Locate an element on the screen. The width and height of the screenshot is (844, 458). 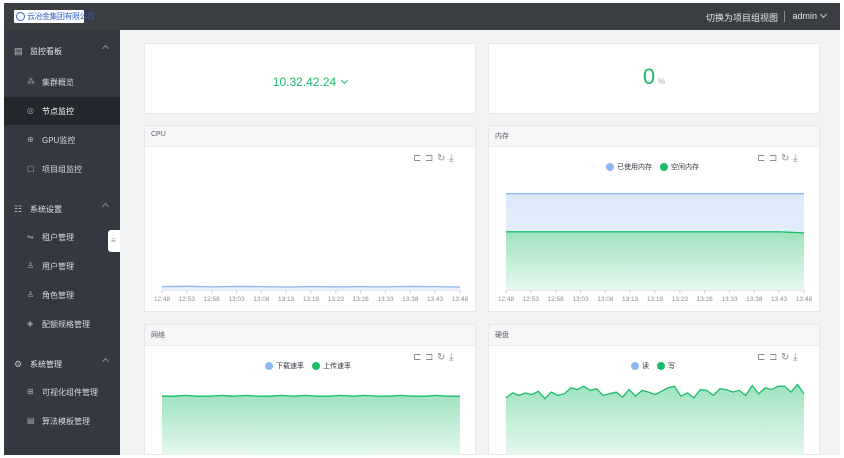
legend-label: 下载速率 is located at coordinates (290, 366).